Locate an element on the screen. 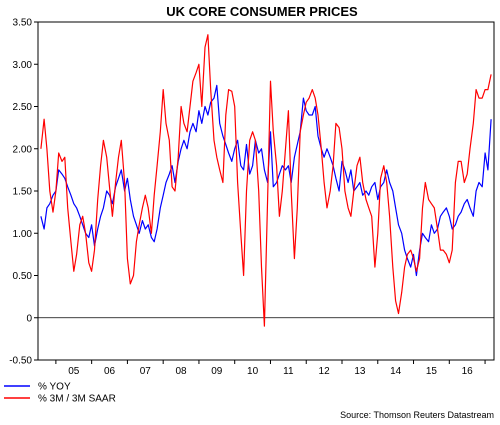  y-tick-label: 2.00 is located at coordinates (23, 149).